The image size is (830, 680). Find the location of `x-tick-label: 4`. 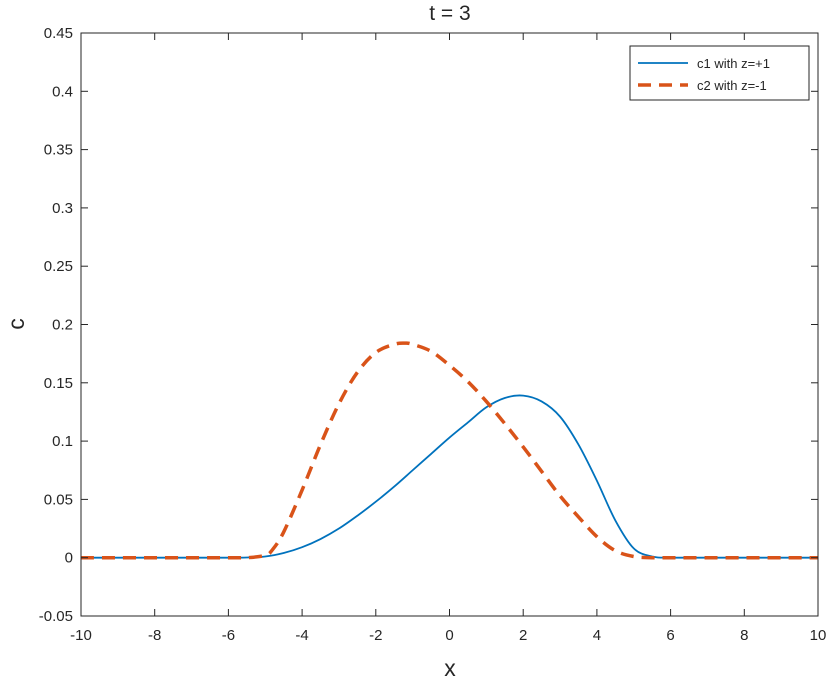

x-tick-label: 4 is located at coordinates (597, 635).